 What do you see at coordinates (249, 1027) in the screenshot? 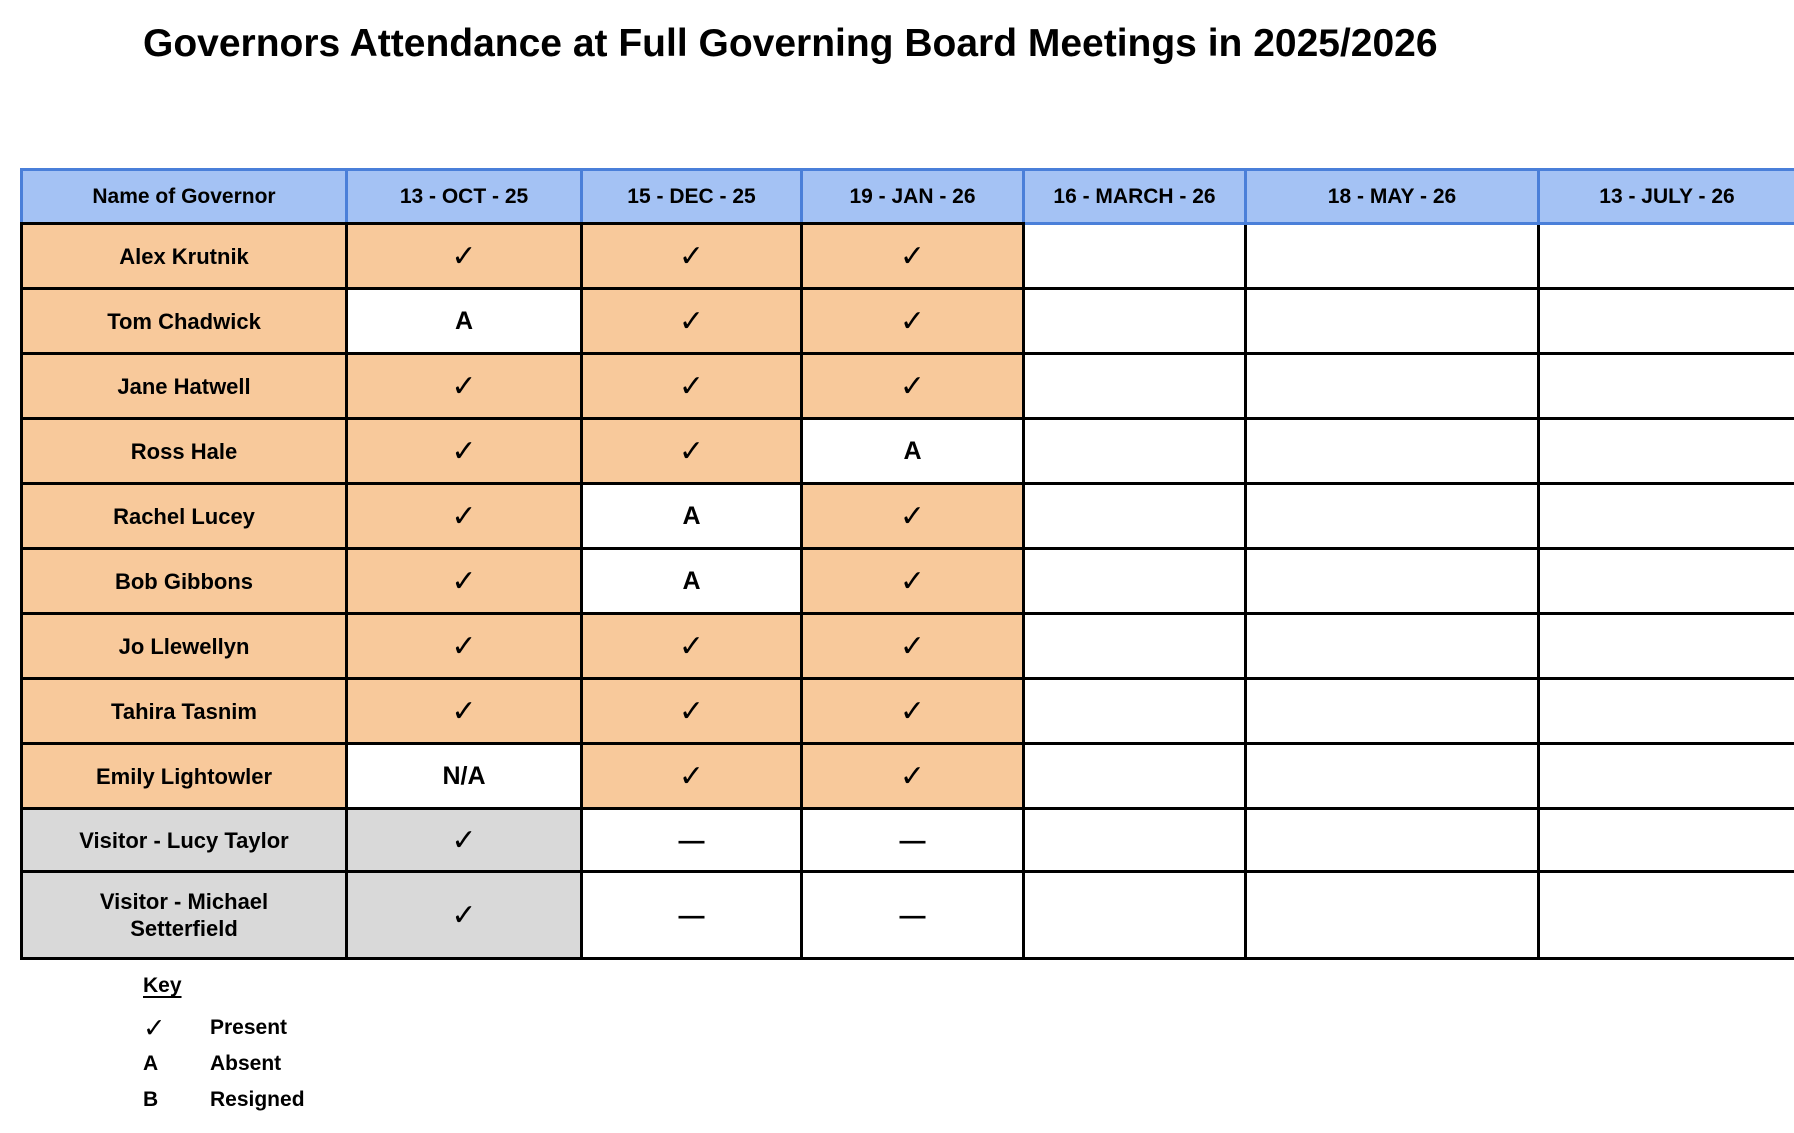
I see `key-label-present: Present` at bounding box center [249, 1027].